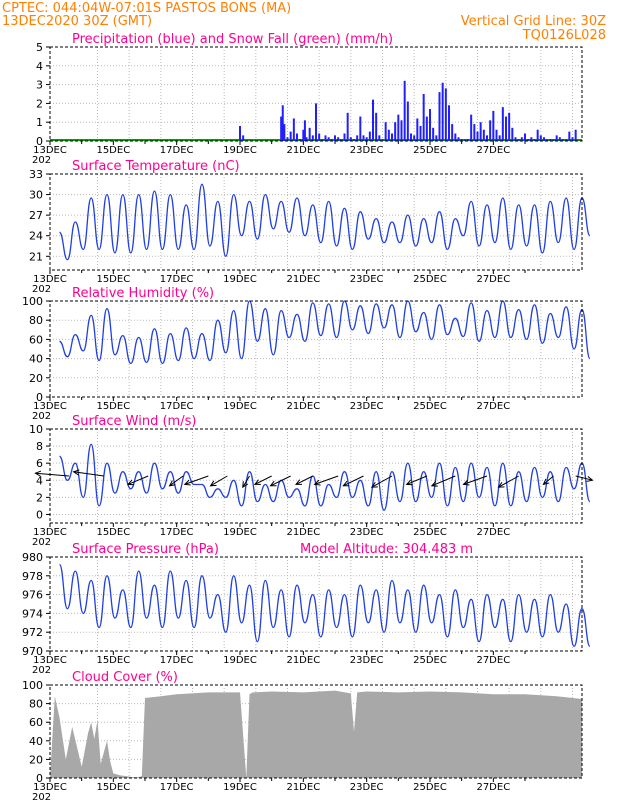 The image size is (618, 800). What do you see at coordinates (32, 685) in the screenshot?
I see `y-tick-label: 100` at bounding box center [32, 685].